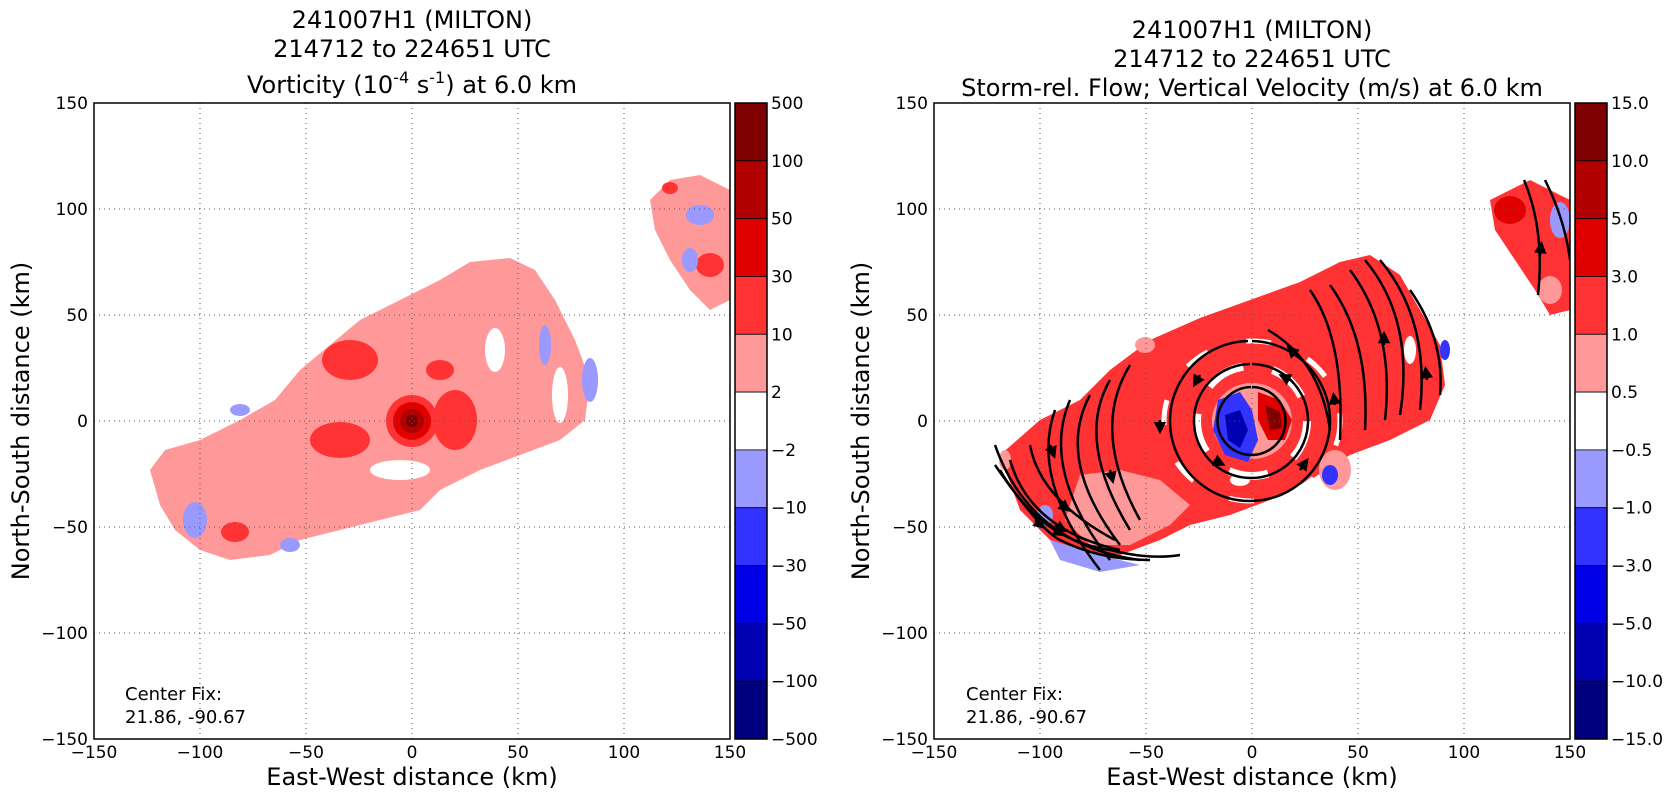 The width and height of the screenshot is (1677, 801). I want to click on colorbar-tick-label: −100, so click(794, 682).